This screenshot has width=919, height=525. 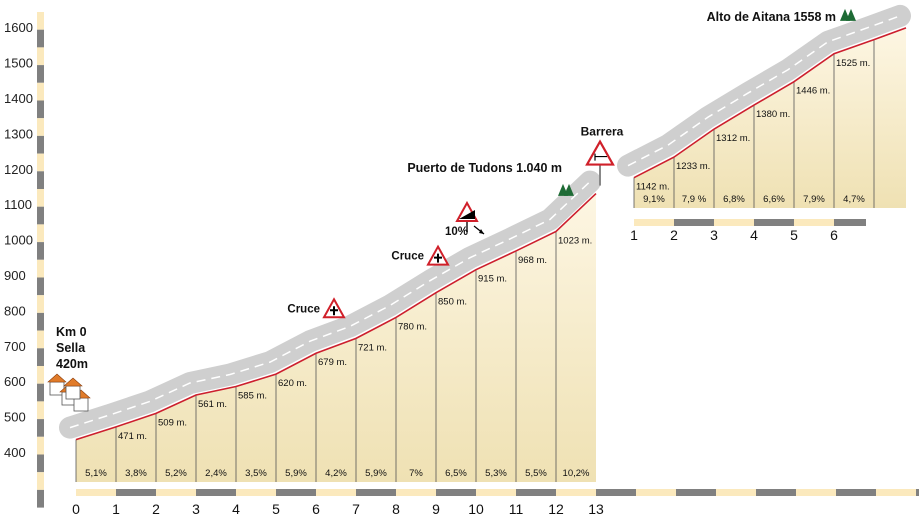 What do you see at coordinates (764, 91) in the screenshot?
I see `road-centre-dashes` at bounding box center [764, 91].